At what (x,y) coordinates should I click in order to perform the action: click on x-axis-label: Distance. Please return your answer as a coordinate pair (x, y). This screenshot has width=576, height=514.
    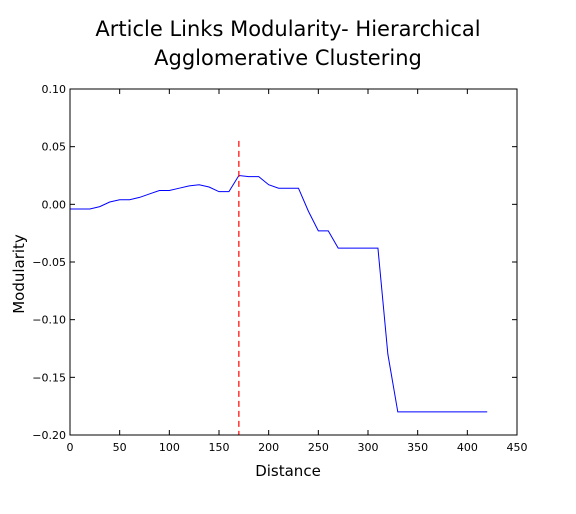
    Looking at the image, I should click on (288, 471).